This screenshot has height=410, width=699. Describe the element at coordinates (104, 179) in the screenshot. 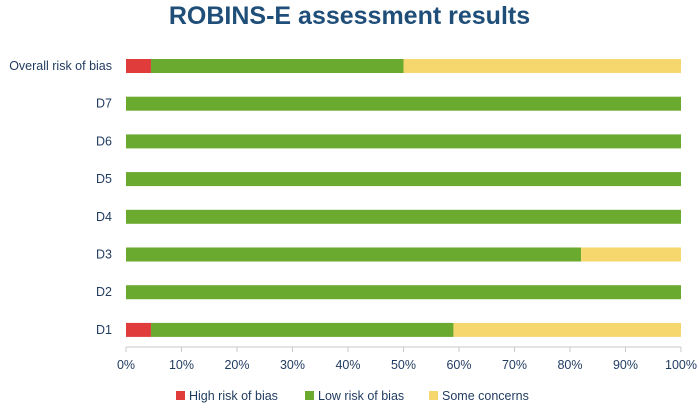

I see `category-label: D5` at that location.